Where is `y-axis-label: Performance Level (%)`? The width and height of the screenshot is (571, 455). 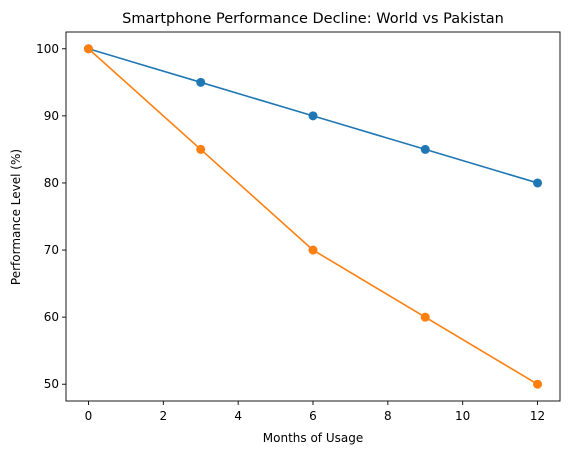
y-axis-label: Performance Level (%) is located at coordinates (16, 217).